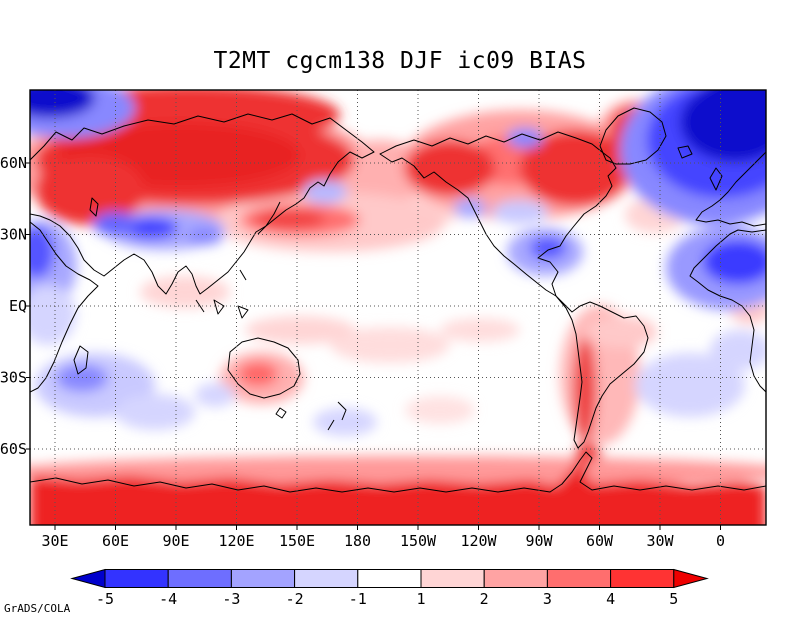  Describe the element at coordinates (243, 312) in the screenshot. I see `new-guinea` at that location.